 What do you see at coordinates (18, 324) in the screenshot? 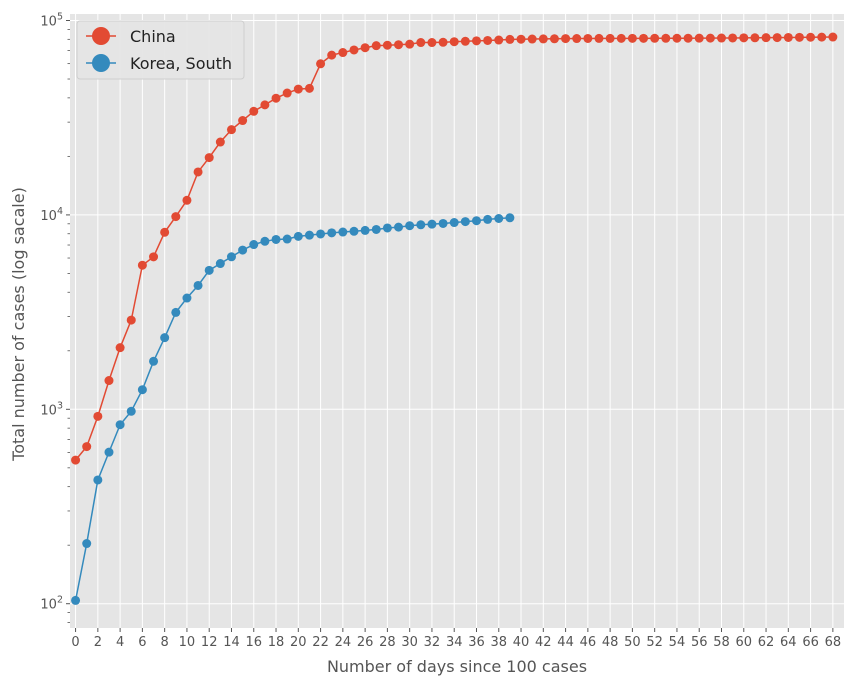
I see `y-axis-label: Total number of cases (log sacale)` at bounding box center [18, 324].